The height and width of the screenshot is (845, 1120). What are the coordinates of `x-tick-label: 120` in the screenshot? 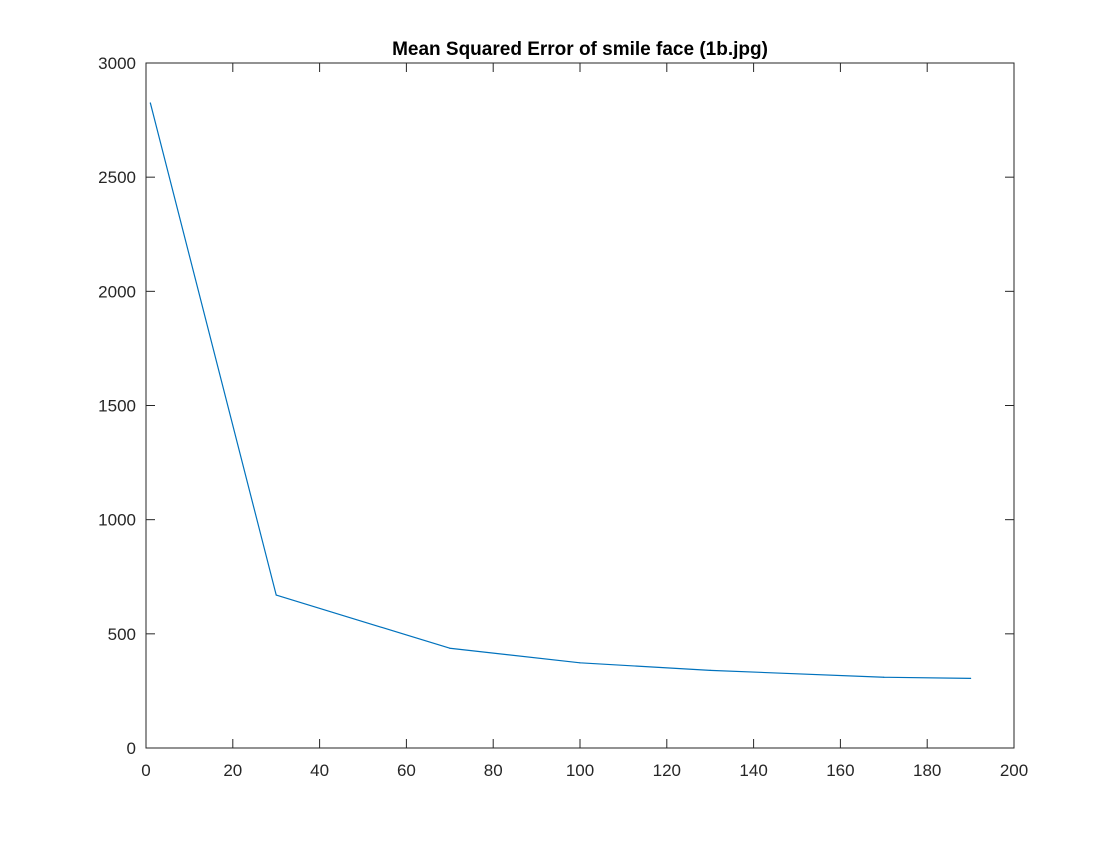 It's located at (667, 770).